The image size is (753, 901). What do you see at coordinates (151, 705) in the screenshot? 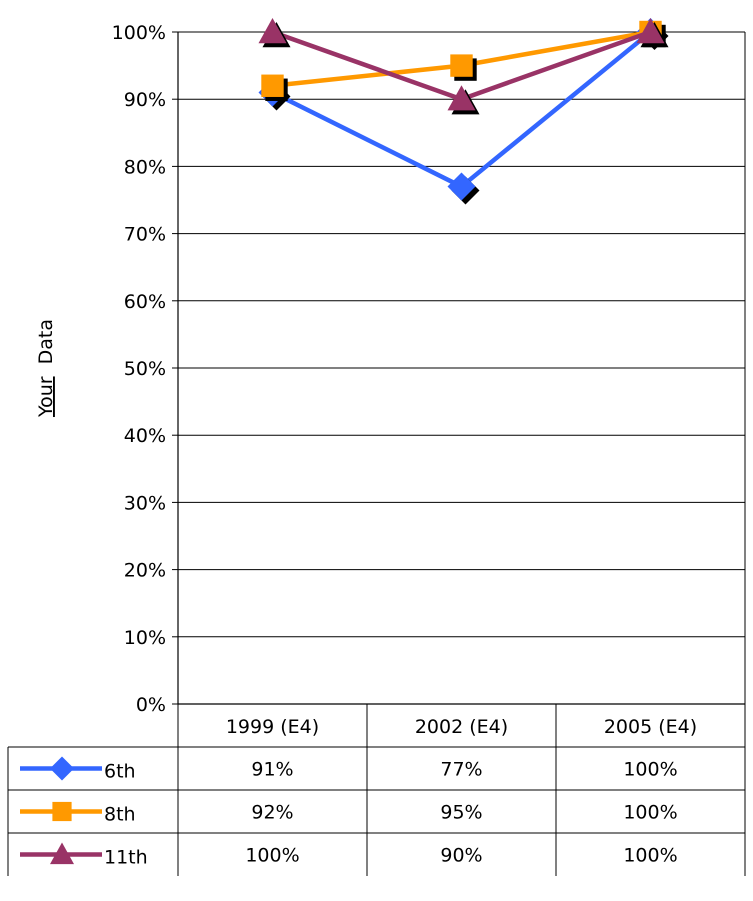
I see `y-tick-label: 0%` at bounding box center [151, 705].